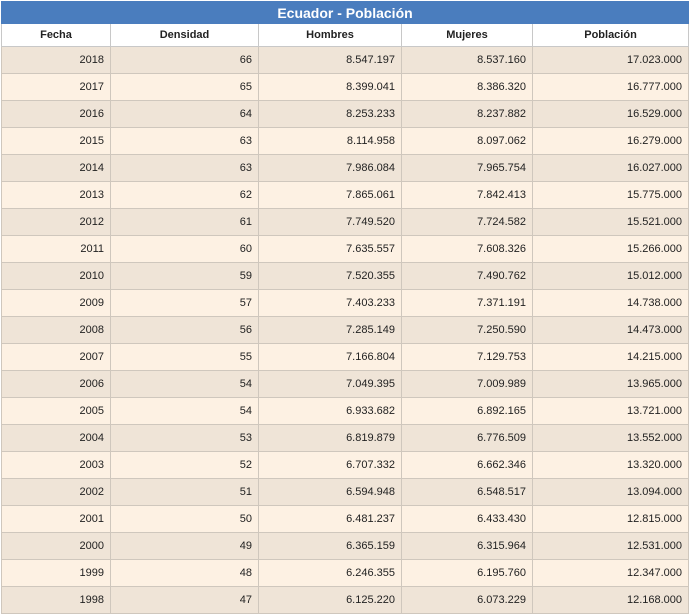 The height and width of the screenshot is (614, 690). I want to click on table-row: 2007 55 7.166.804 7.129.753 14.215.000, so click(345, 357).